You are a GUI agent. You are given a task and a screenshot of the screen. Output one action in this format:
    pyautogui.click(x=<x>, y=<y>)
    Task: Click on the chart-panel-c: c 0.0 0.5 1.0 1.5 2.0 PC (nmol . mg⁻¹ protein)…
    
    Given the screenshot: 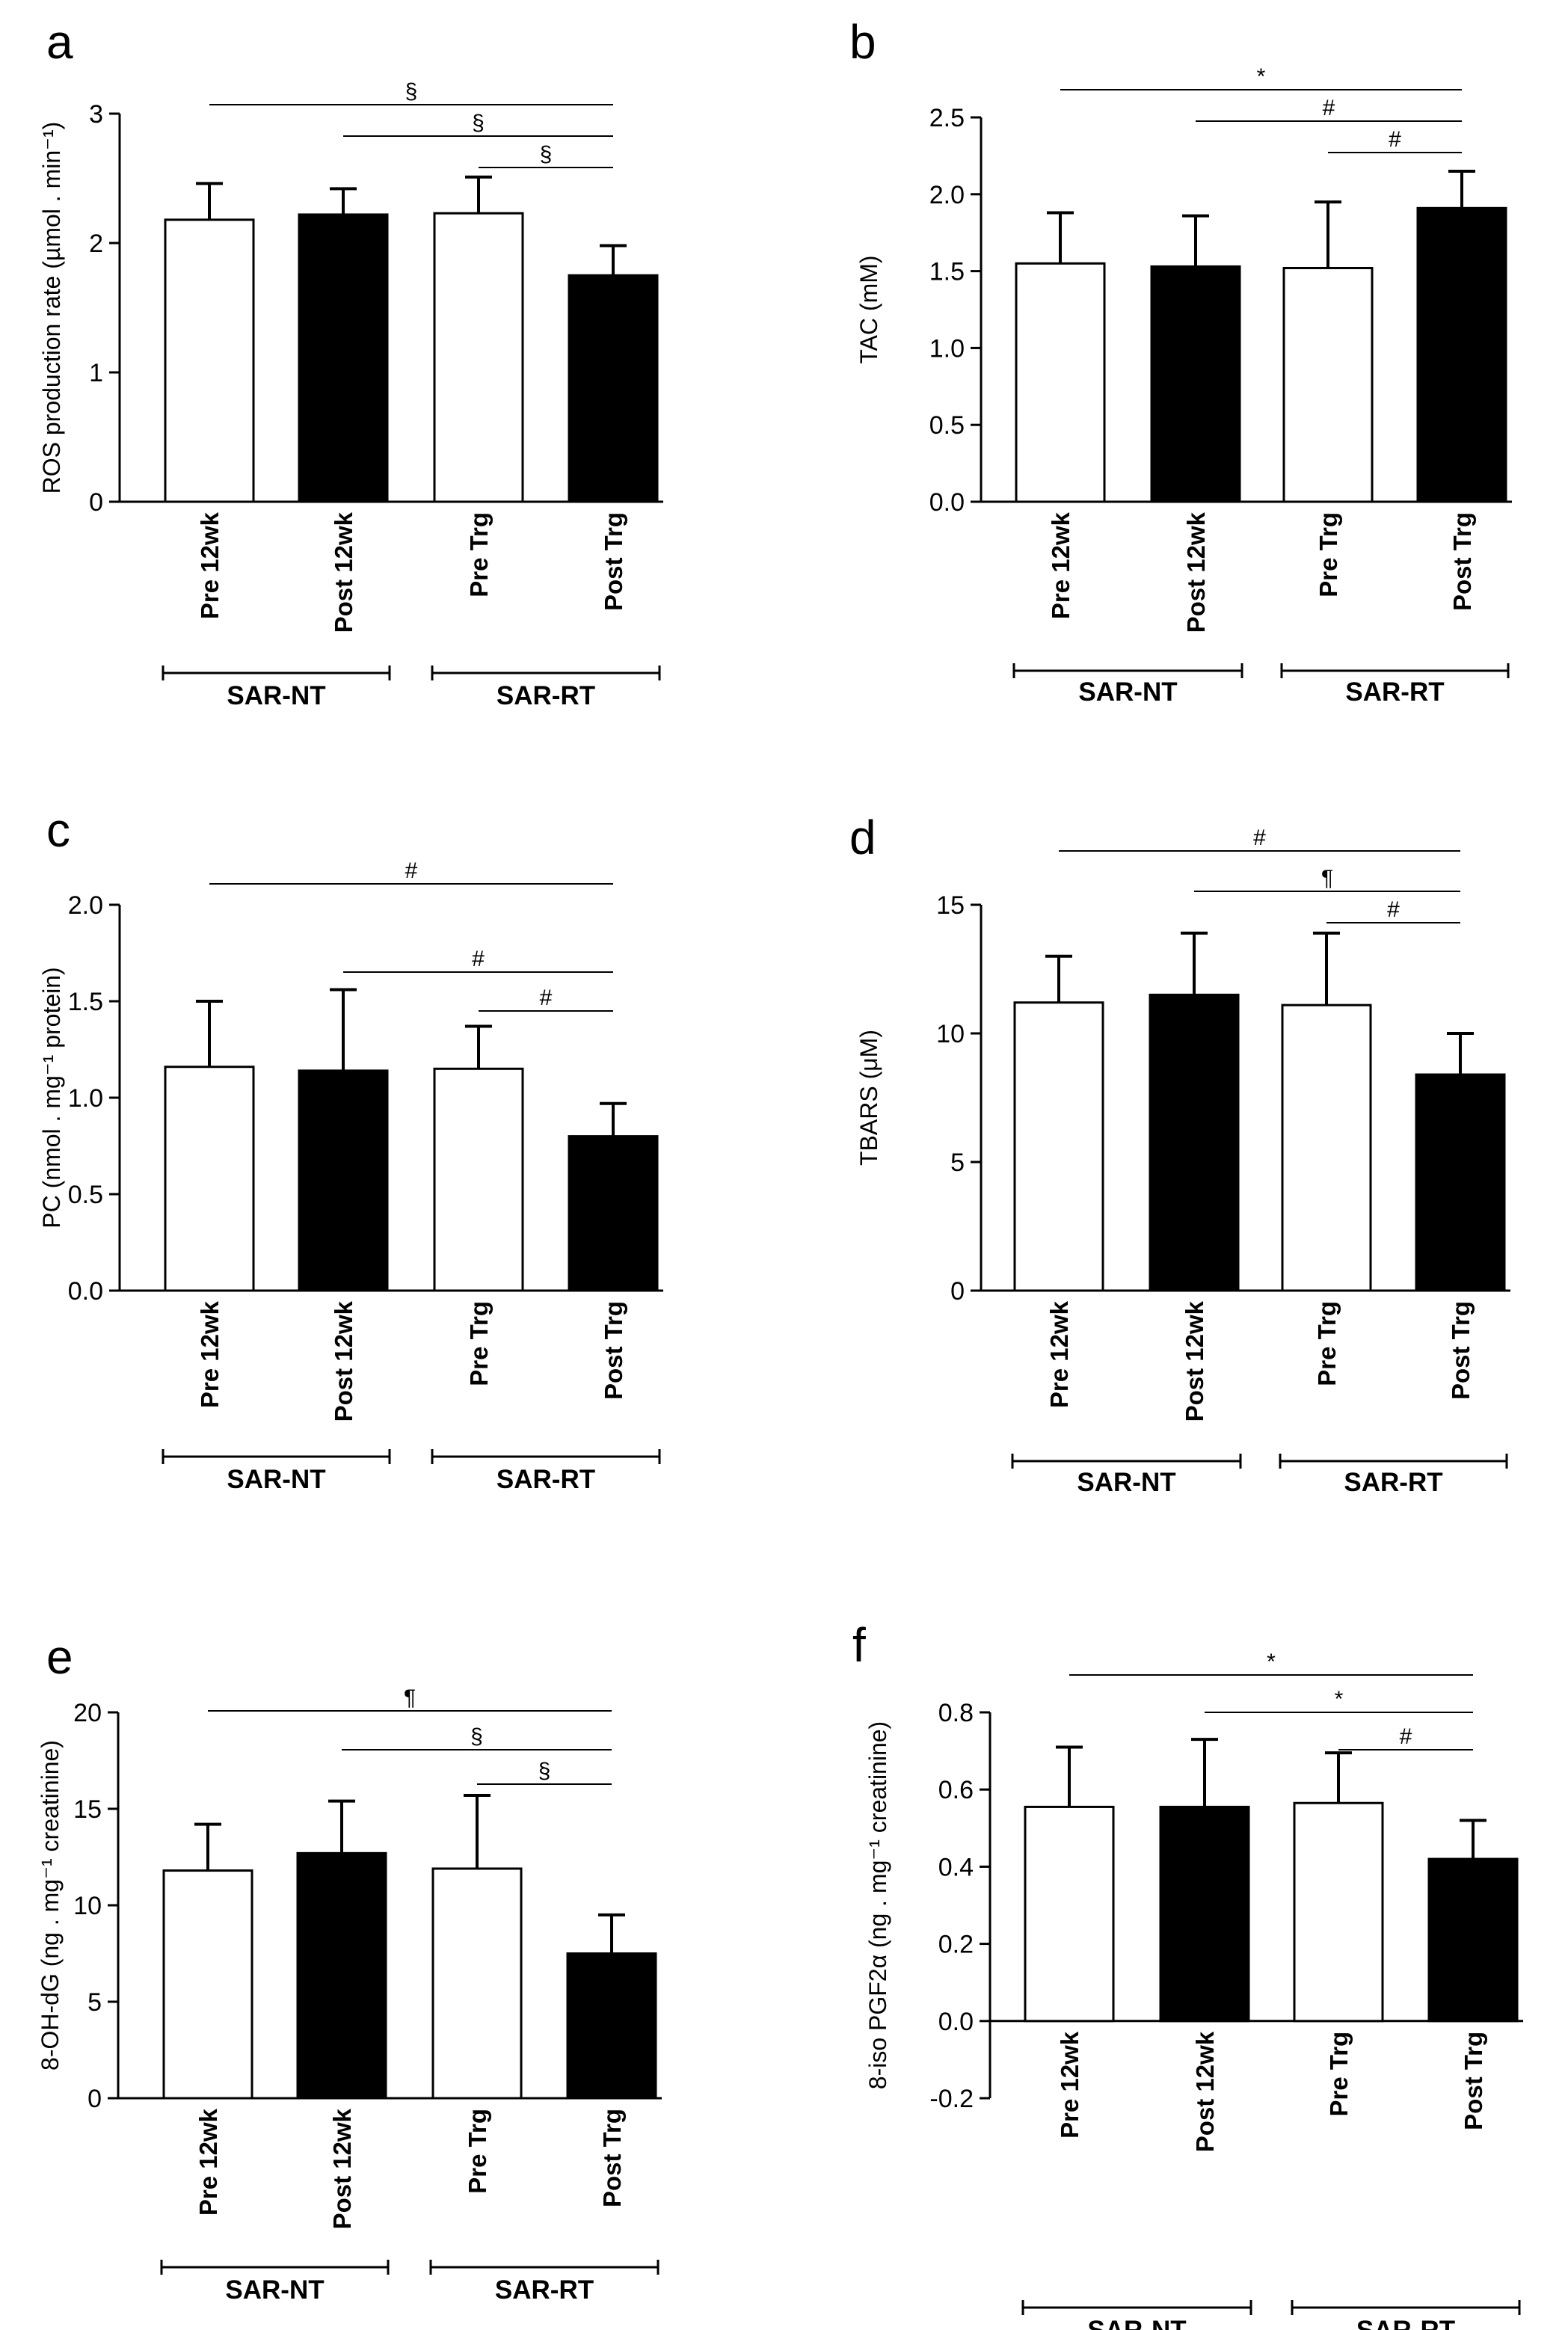 What is the action you would take?
    pyautogui.click(x=350, y=1148)
    